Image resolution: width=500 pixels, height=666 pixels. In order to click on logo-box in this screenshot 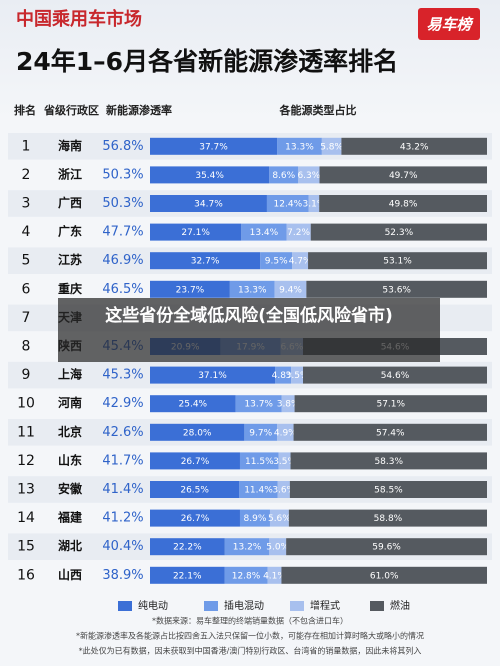, I will do `click(449, 24)`.